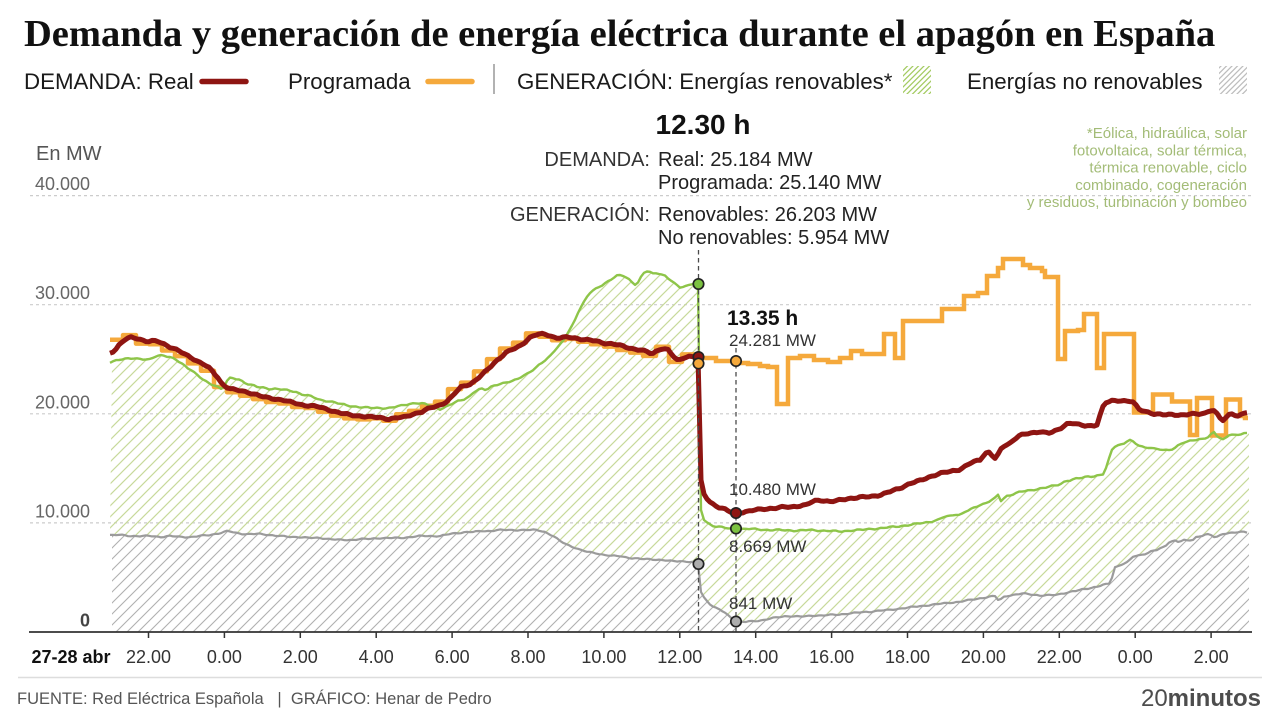 Image resolution: width=1280 pixels, height=720 pixels. What do you see at coordinates (1167, 133) in the screenshot?
I see `svg-text: *Eólica, hidraúlica, solar` at bounding box center [1167, 133].